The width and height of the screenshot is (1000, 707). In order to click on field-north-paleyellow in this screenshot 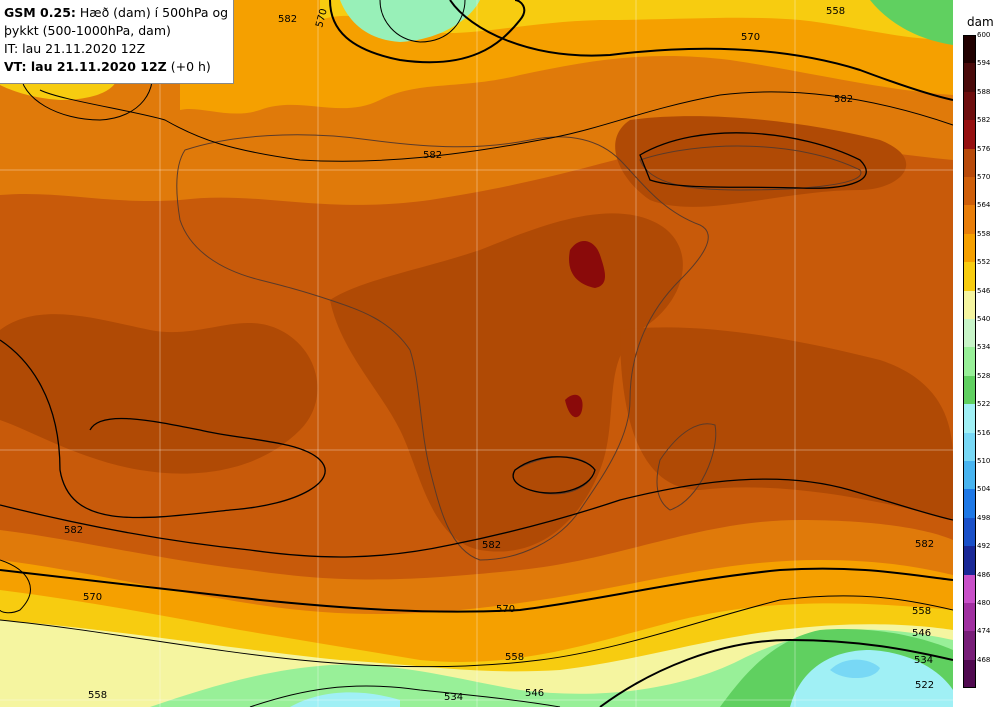, I will do `click(636, 20)`.